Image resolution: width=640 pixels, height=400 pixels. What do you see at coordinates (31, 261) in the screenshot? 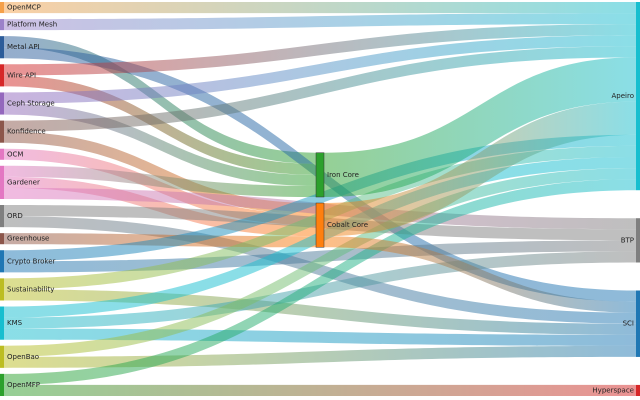
I see `node-label: Crypto Broker` at bounding box center [31, 261].